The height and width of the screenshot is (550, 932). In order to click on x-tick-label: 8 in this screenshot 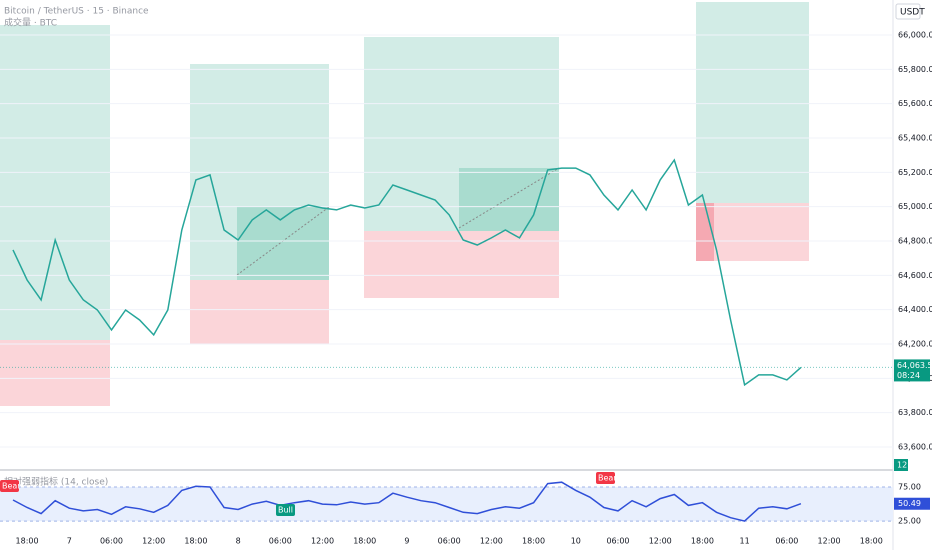, I will do `click(238, 541)`.